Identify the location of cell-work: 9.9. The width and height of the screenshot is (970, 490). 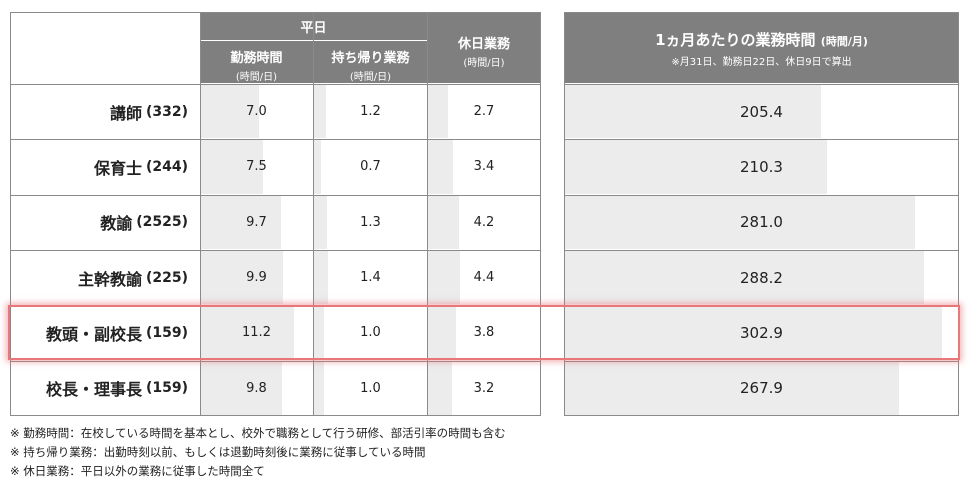
(256, 277).